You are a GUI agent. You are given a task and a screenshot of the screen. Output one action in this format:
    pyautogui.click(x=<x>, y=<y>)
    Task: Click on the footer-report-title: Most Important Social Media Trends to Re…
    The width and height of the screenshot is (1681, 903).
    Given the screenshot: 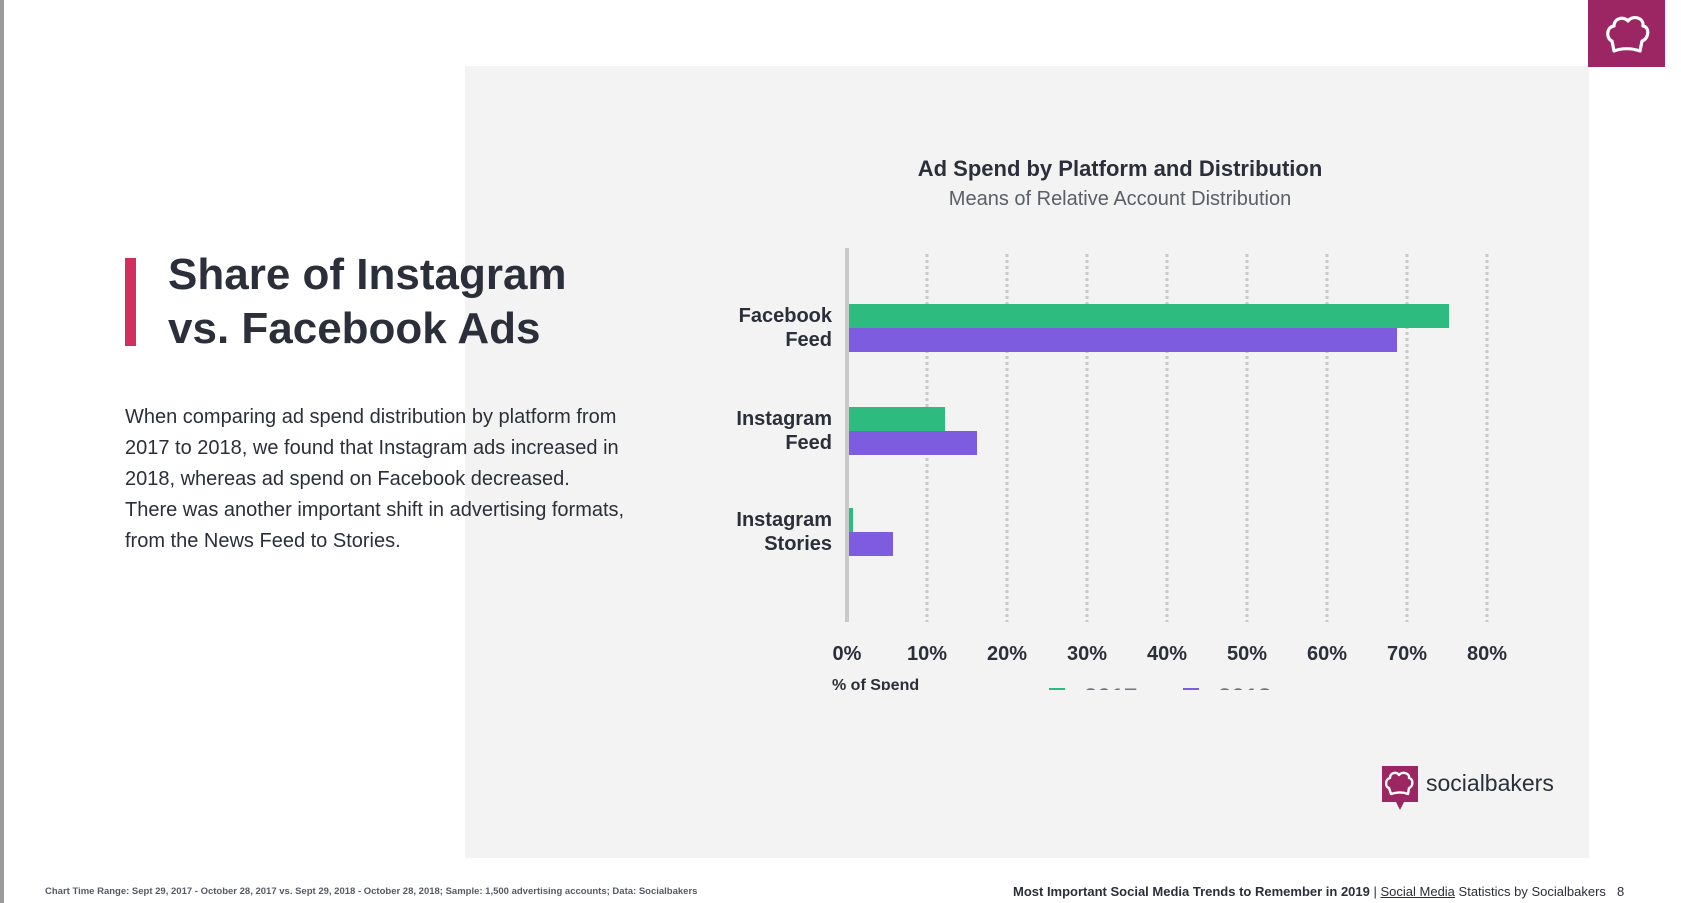 What is the action you would take?
    pyautogui.click(x=1191, y=891)
    